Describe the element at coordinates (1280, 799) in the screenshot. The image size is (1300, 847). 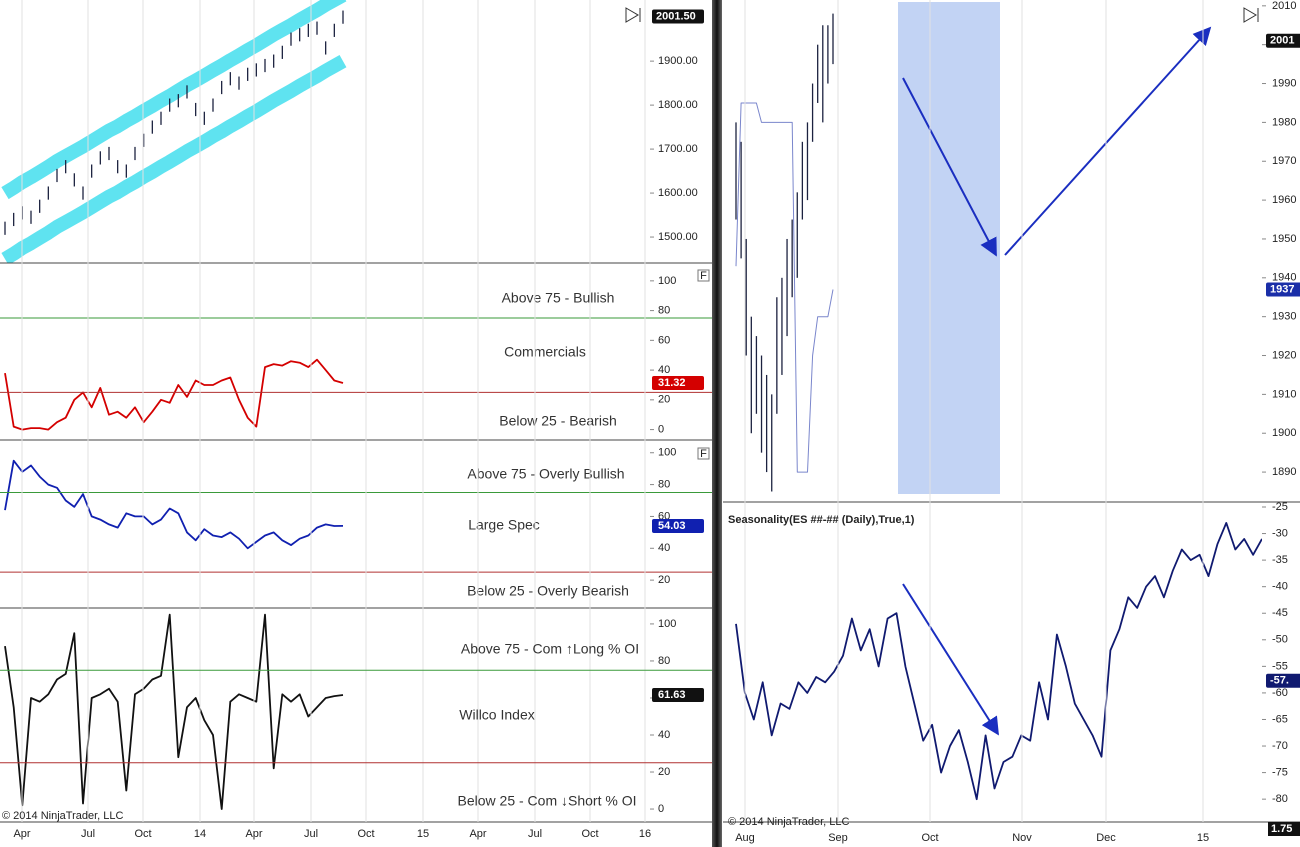
I see `y-tick-label: -80` at that location.